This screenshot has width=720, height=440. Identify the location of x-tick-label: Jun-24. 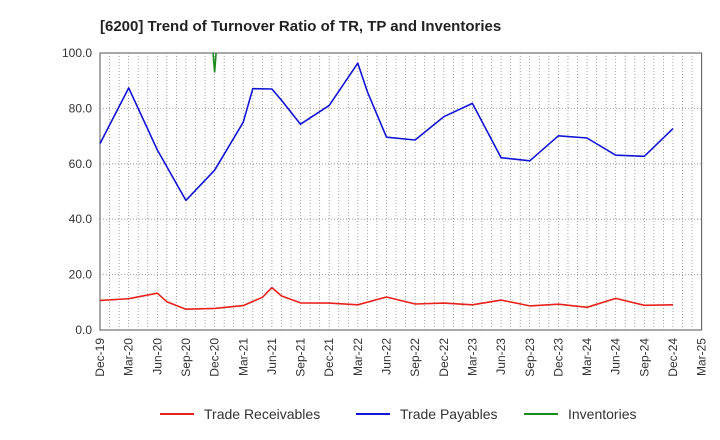
(616, 356).